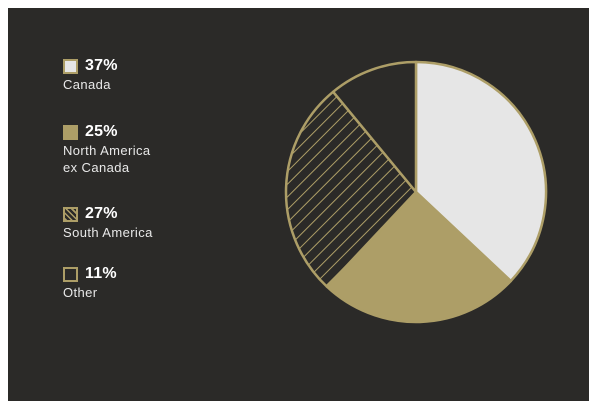 The image size is (600, 410). Describe the element at coordinates (70, 132) in the screenshot. I see `legend-swatch-north-america` at that location.